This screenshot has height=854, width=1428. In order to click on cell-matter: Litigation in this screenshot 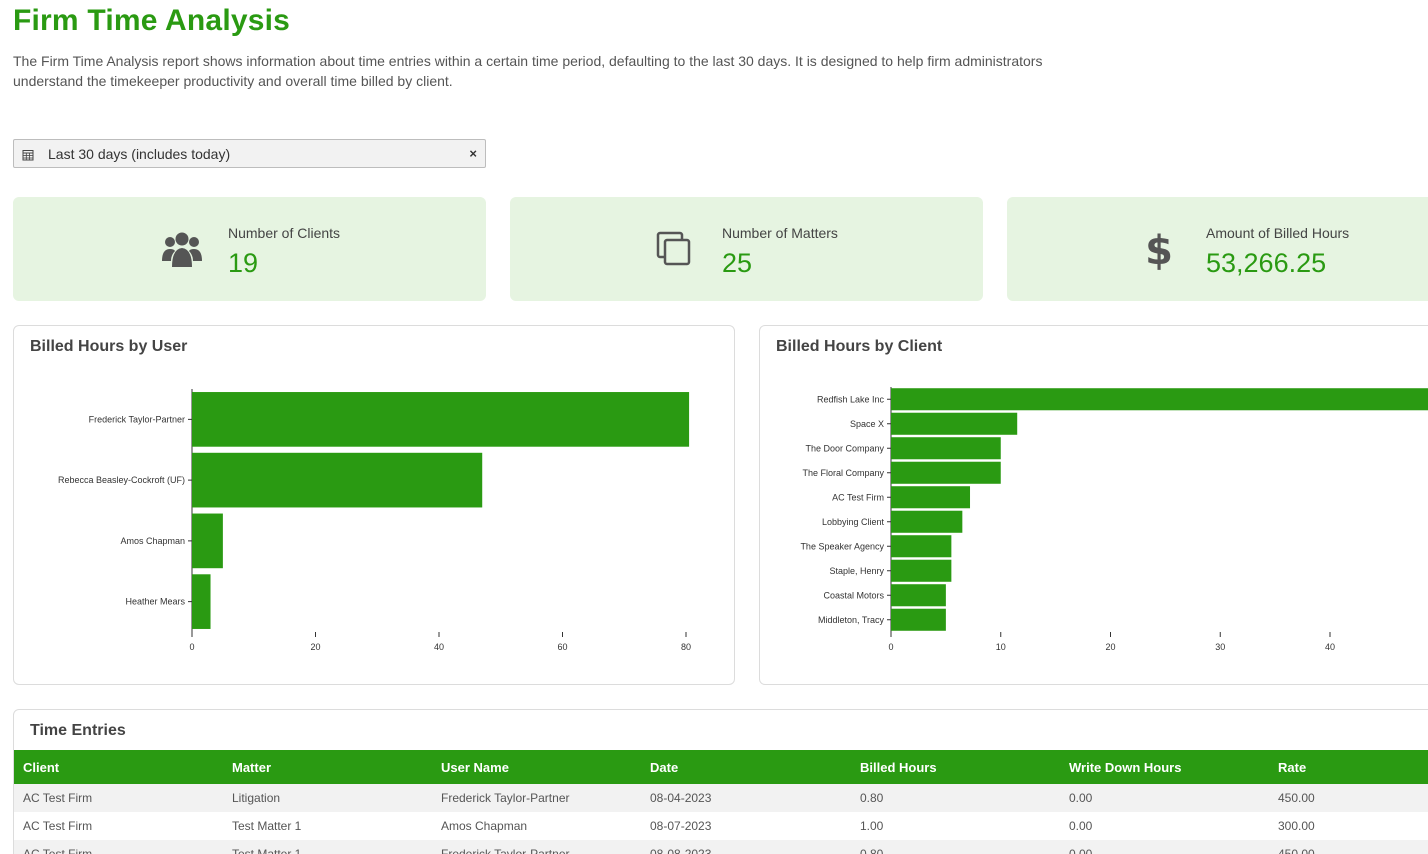, I will do `click(327, 798)`.